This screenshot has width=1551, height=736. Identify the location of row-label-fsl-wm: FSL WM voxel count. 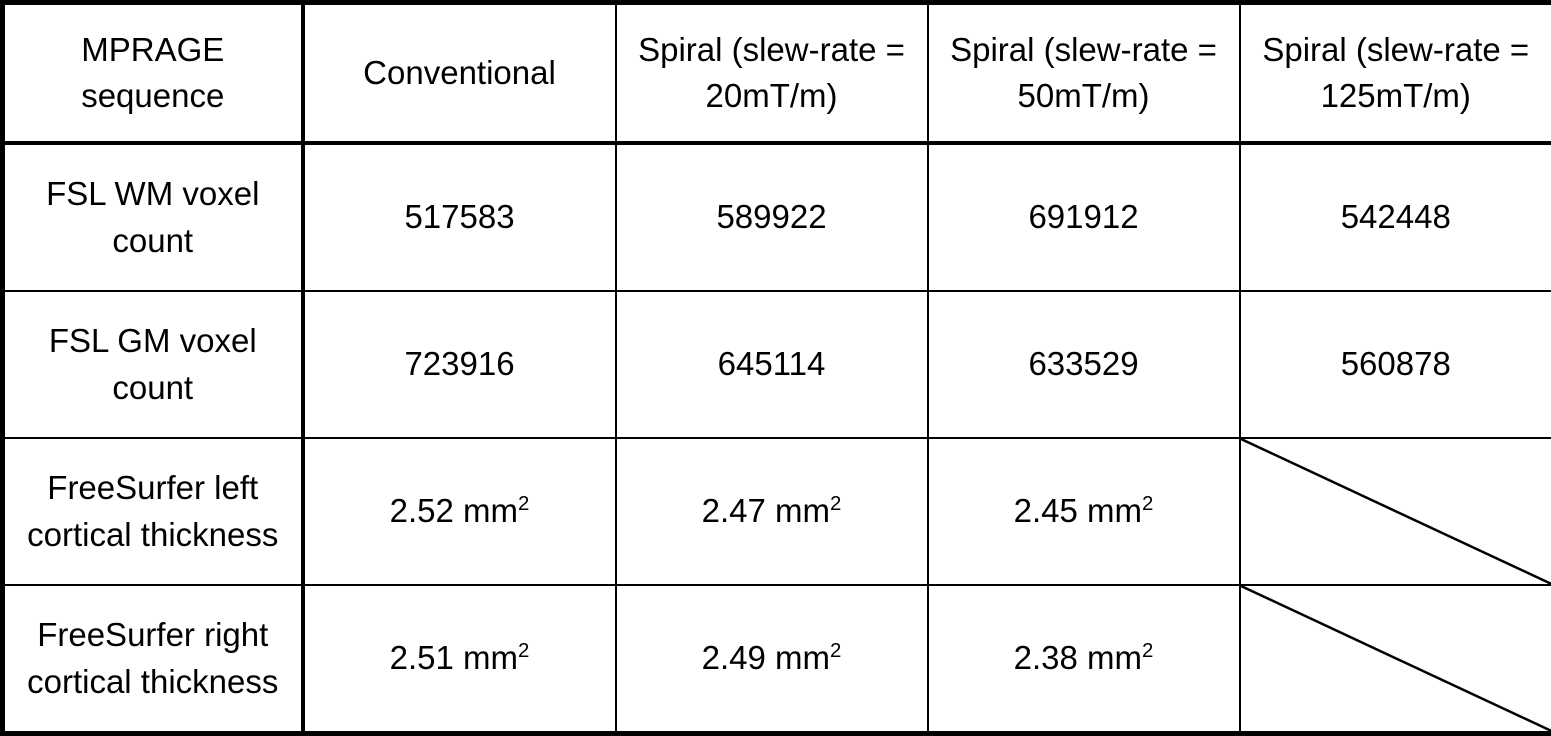
(153, 217).